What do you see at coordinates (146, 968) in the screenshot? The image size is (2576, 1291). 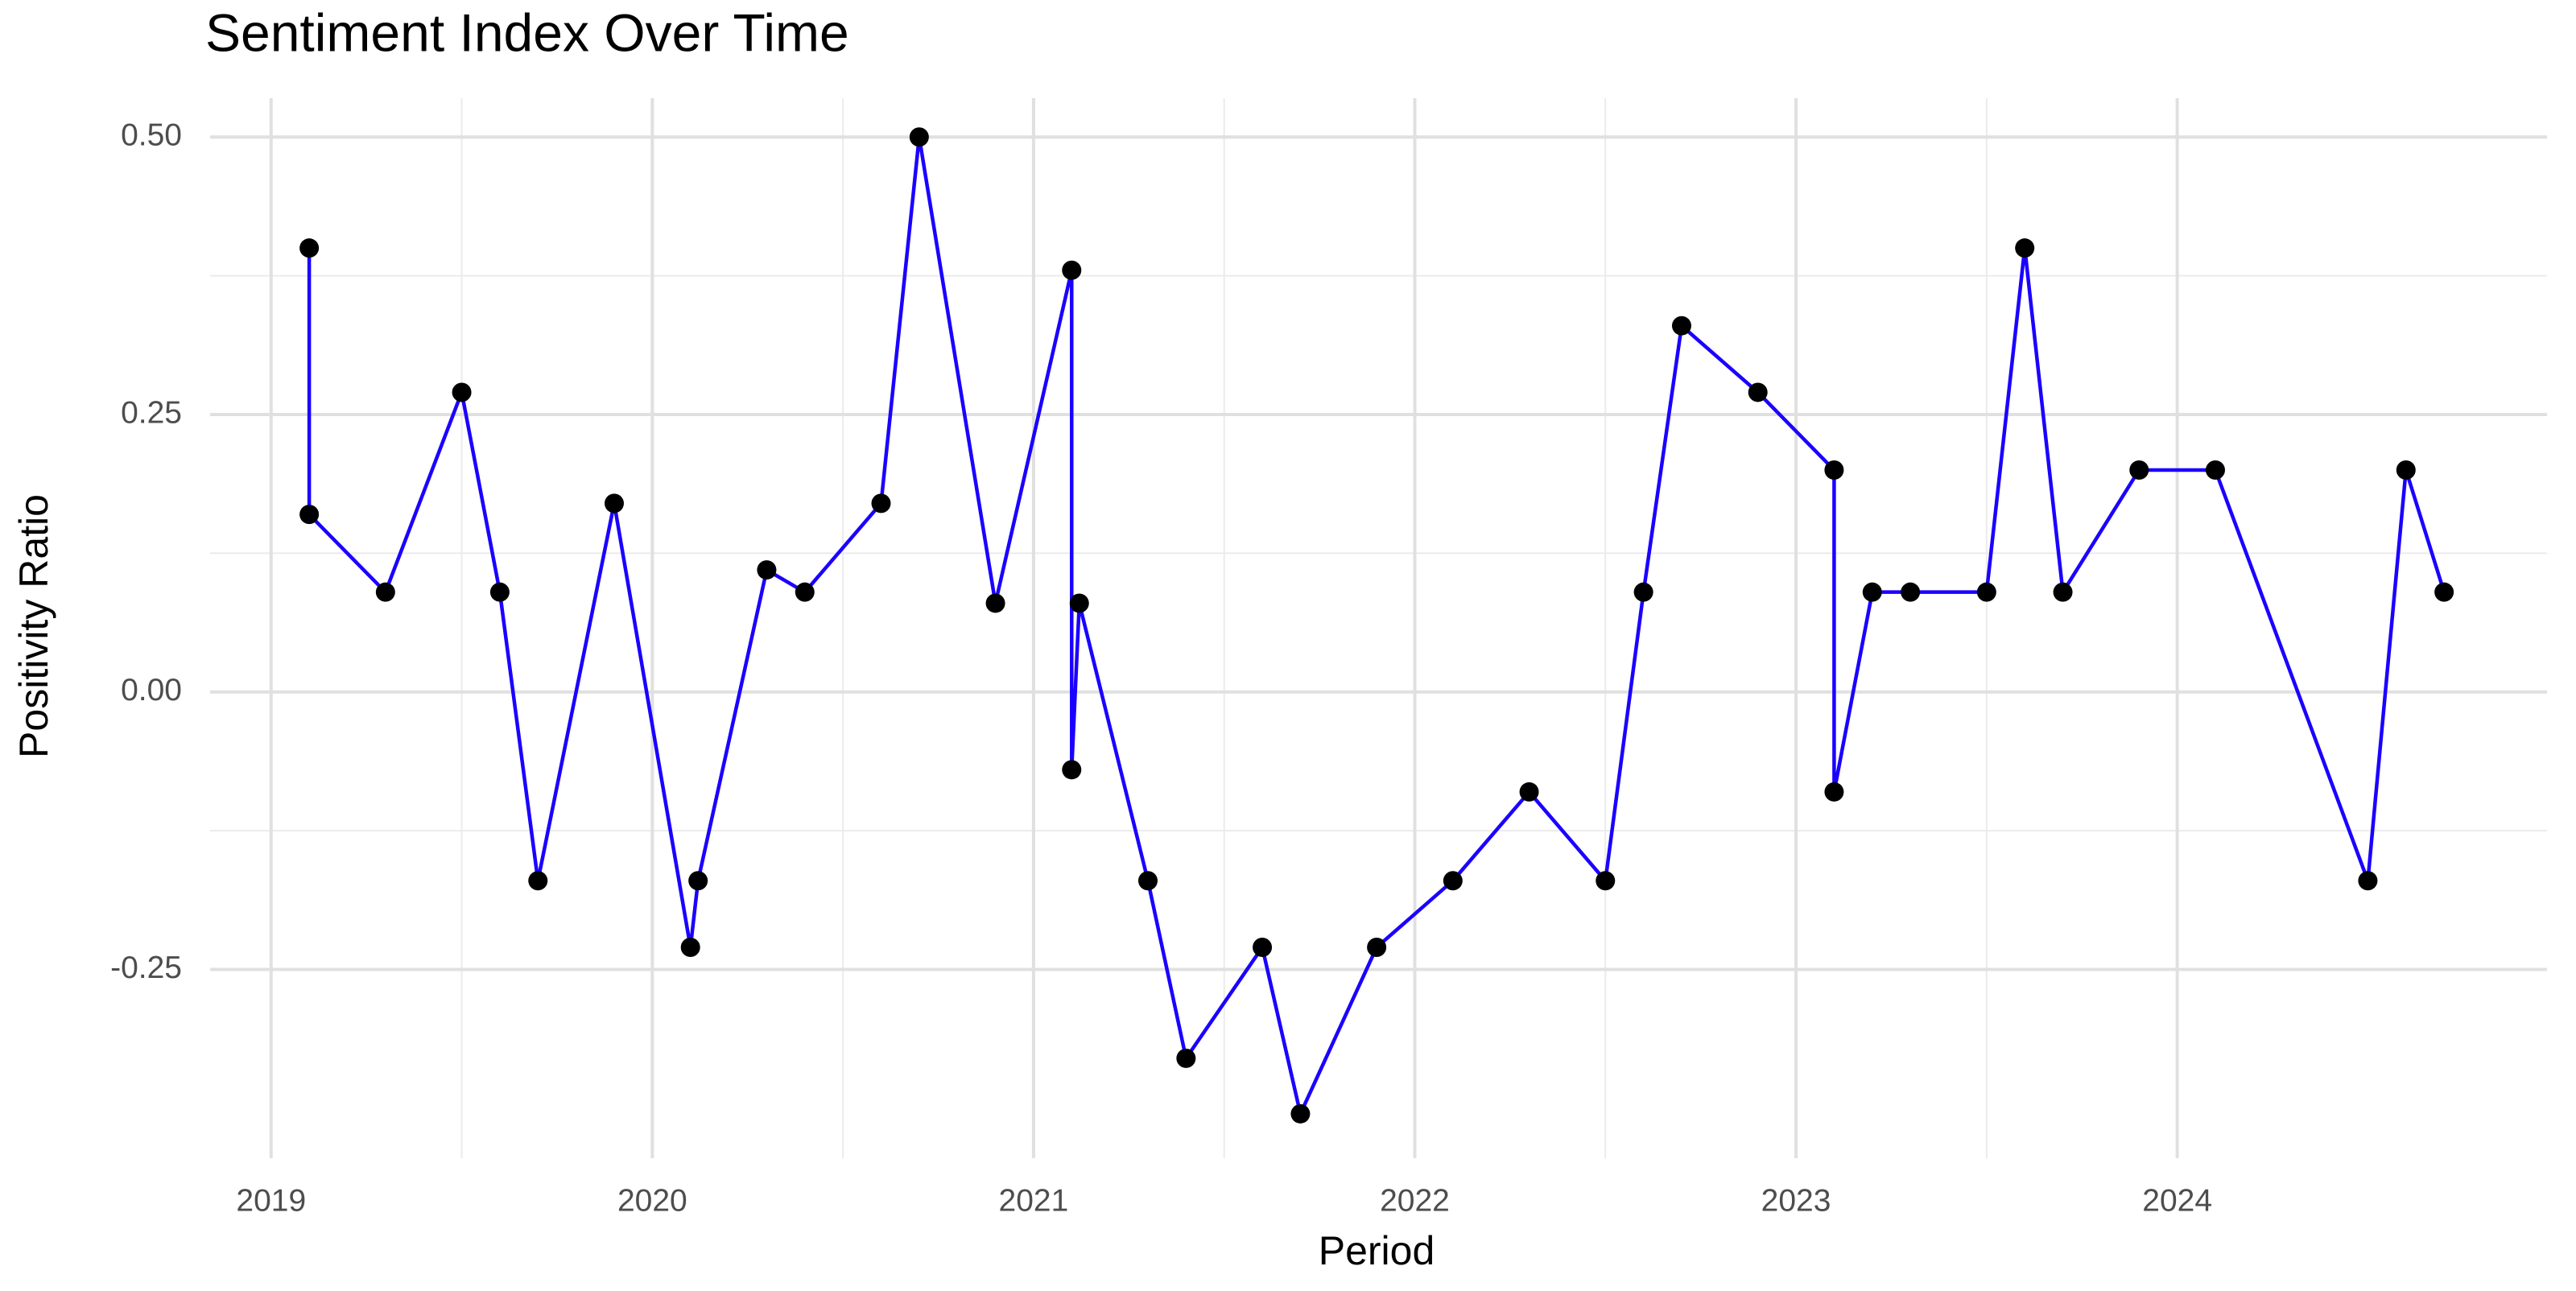 I see `y-tick-label: -0.25` at bounding box center [146, 968].